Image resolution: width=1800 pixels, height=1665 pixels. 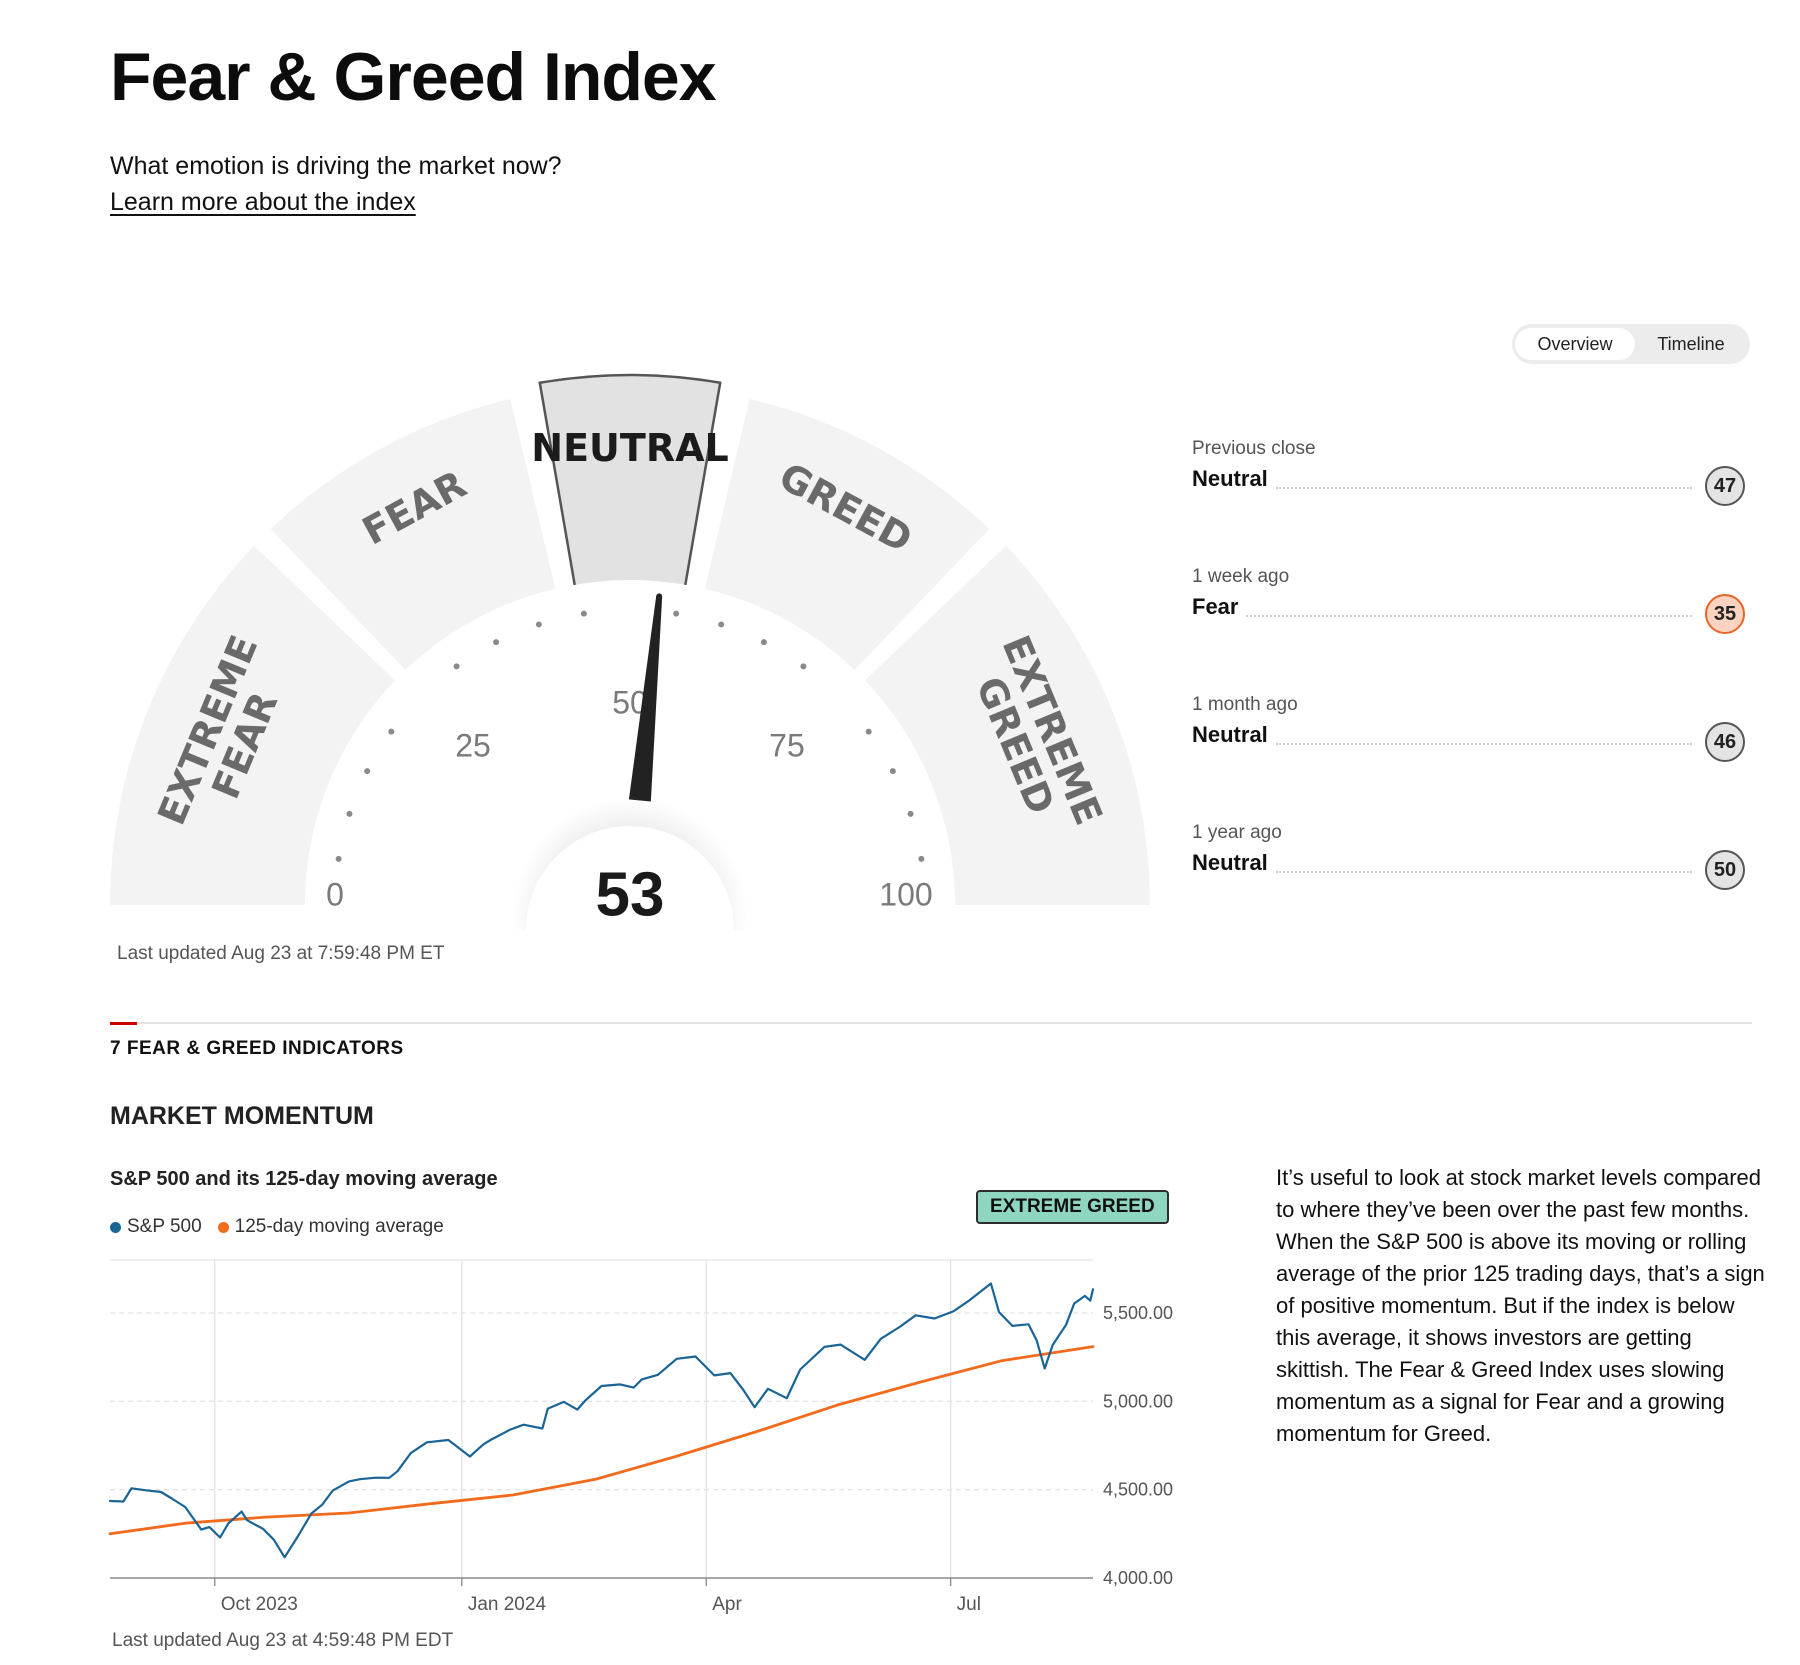 I want to click on learn-more-link: Learn more about the index, so click(x=263, y=202).